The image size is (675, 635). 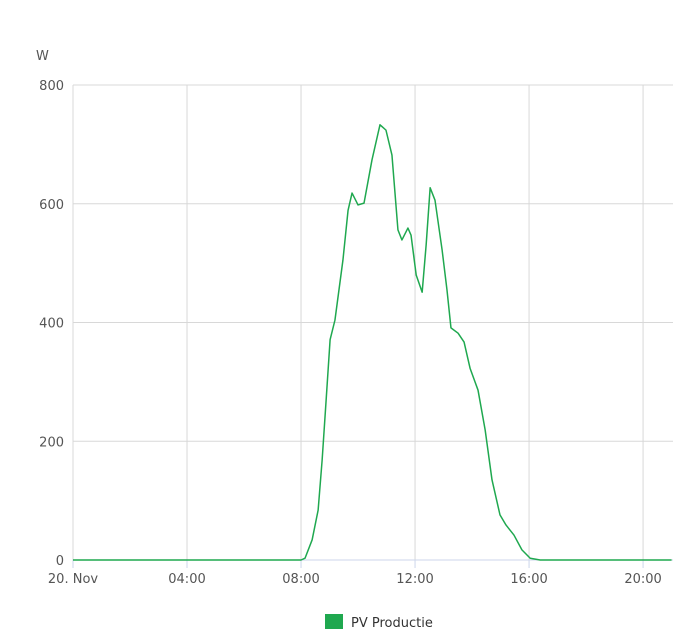 I want to click on x-tick-label: 20:00, so click(x=642, y=579).